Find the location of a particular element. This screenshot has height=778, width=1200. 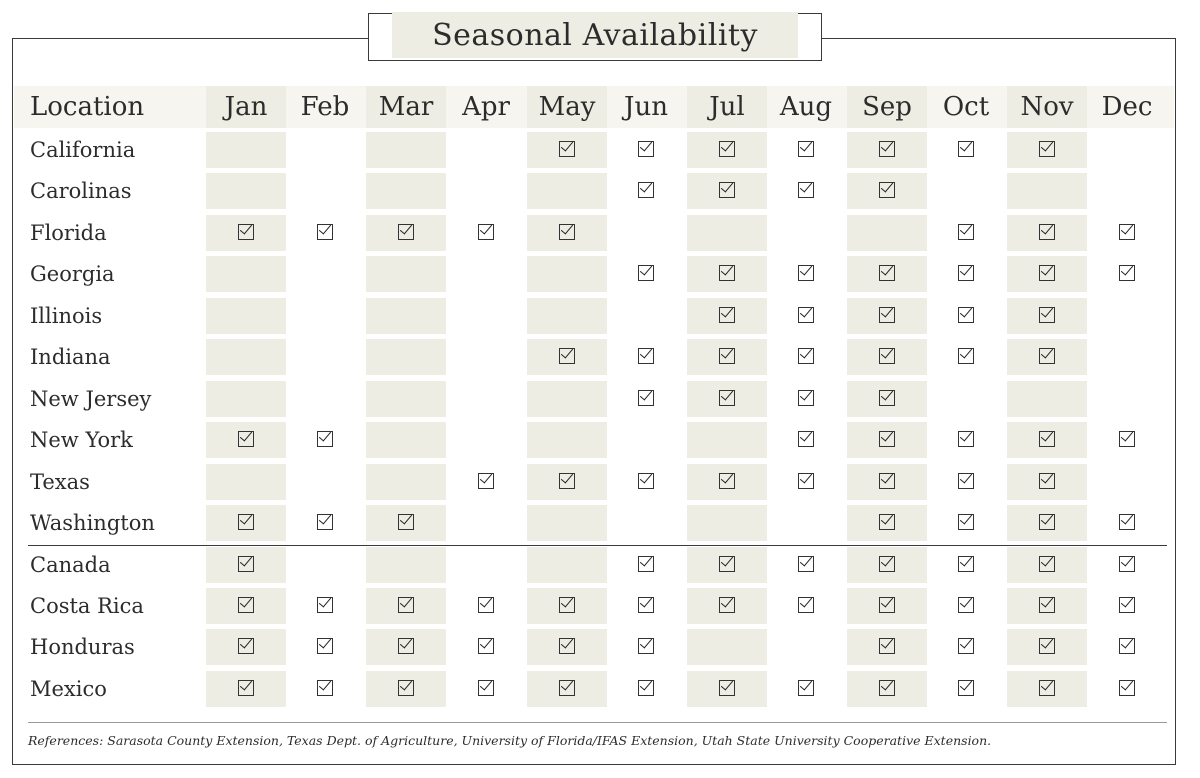

location-label: Indiana is located at coordinates (70, 357).